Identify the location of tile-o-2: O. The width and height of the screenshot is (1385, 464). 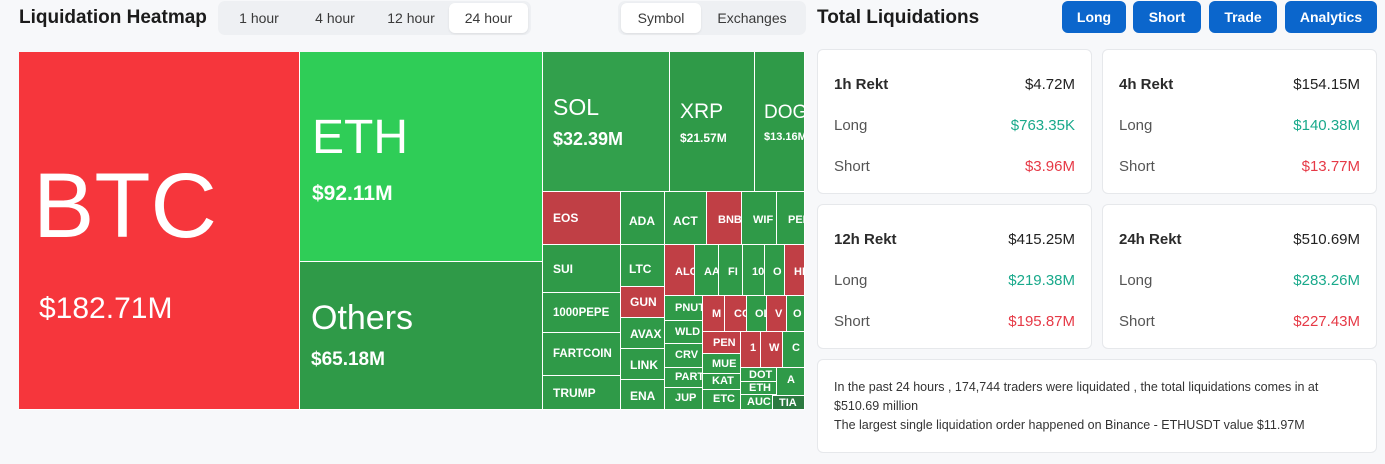
(796, 314).